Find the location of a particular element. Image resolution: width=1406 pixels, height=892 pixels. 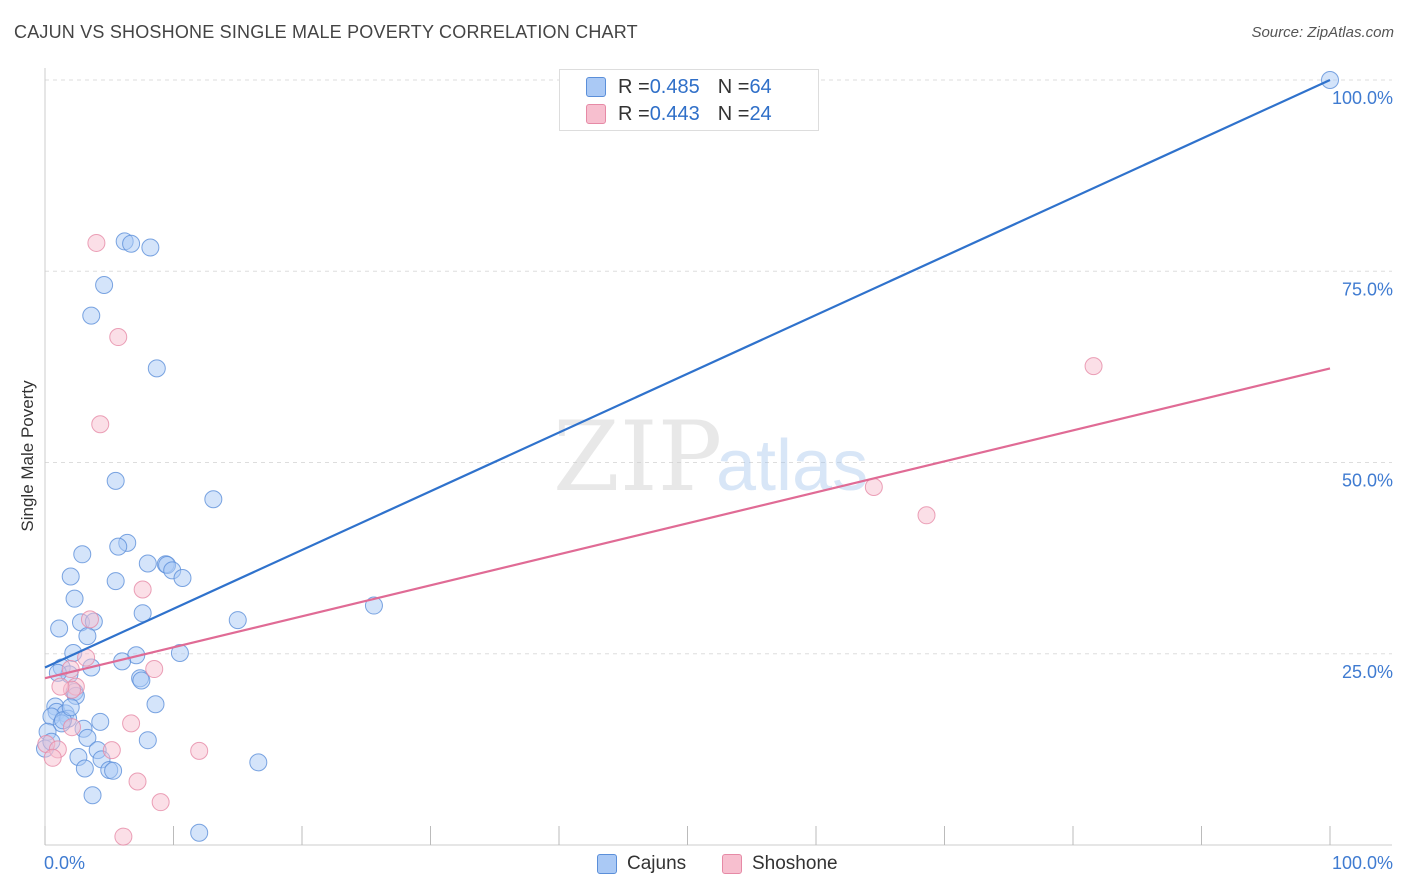

y-tick-label: 25.0% is located at coordinates (1367, 672).